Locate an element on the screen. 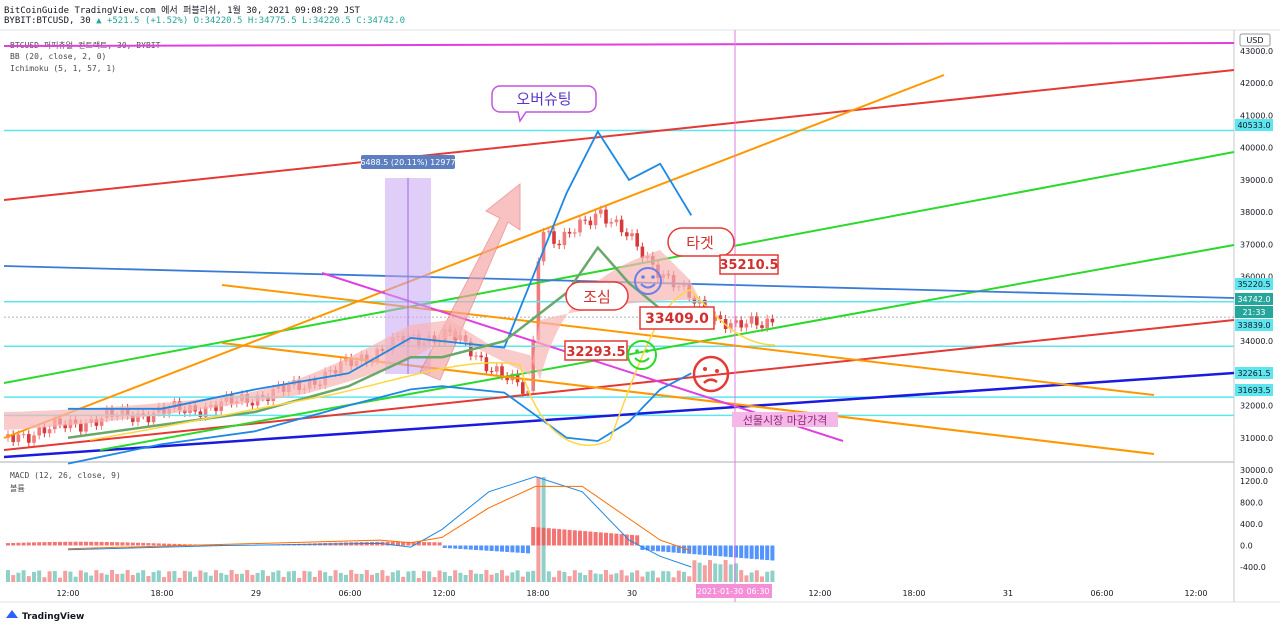  legend-macd: MACD (12, 26, close, 9) is located at coordinates (65, 475).